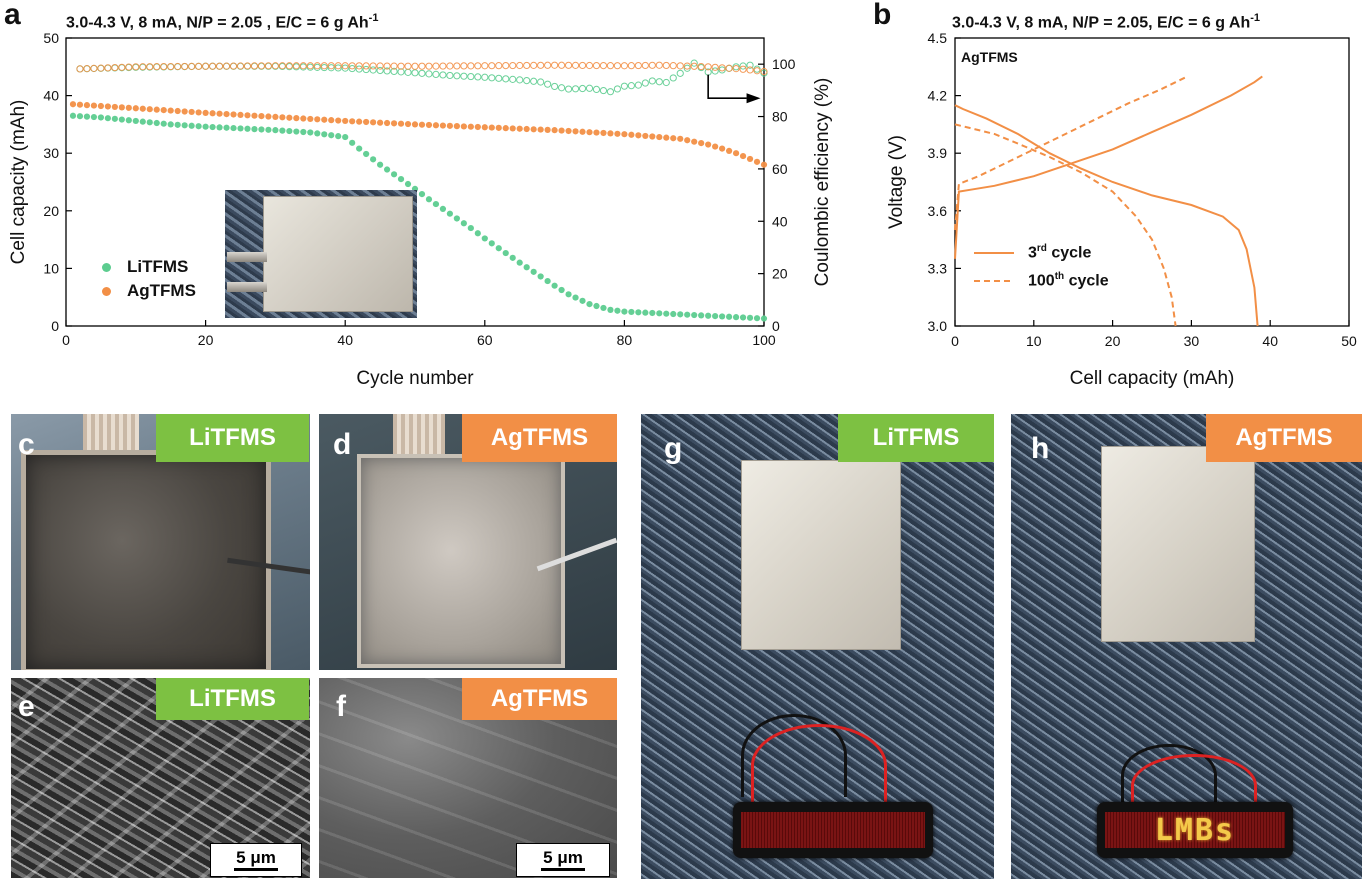 The width and height of the screenshot is (1366, 885). What do you see at coordinates (247, 287) in the screenshot?
I see `pouch-tab-bottom` at bounding box center [247, 287].